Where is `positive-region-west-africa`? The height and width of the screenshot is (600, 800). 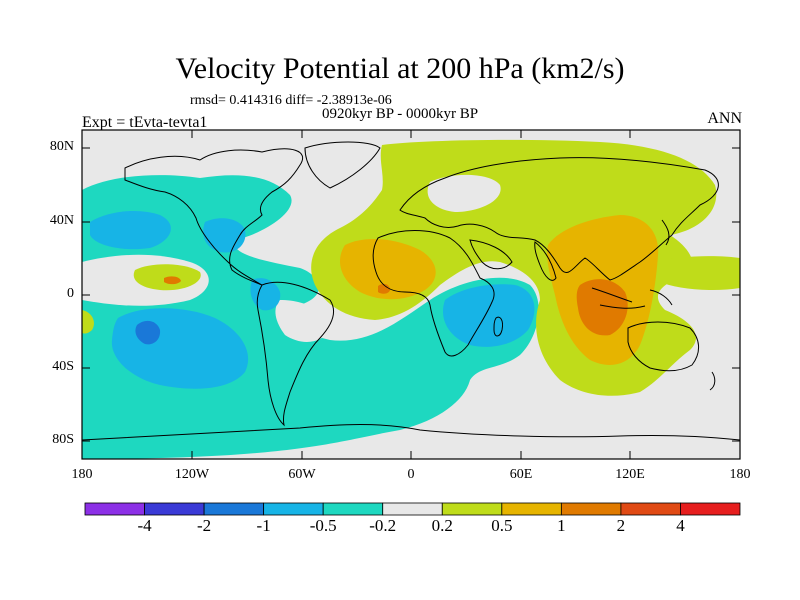
positive-region-west-africa is located at coordinates (388, 269).